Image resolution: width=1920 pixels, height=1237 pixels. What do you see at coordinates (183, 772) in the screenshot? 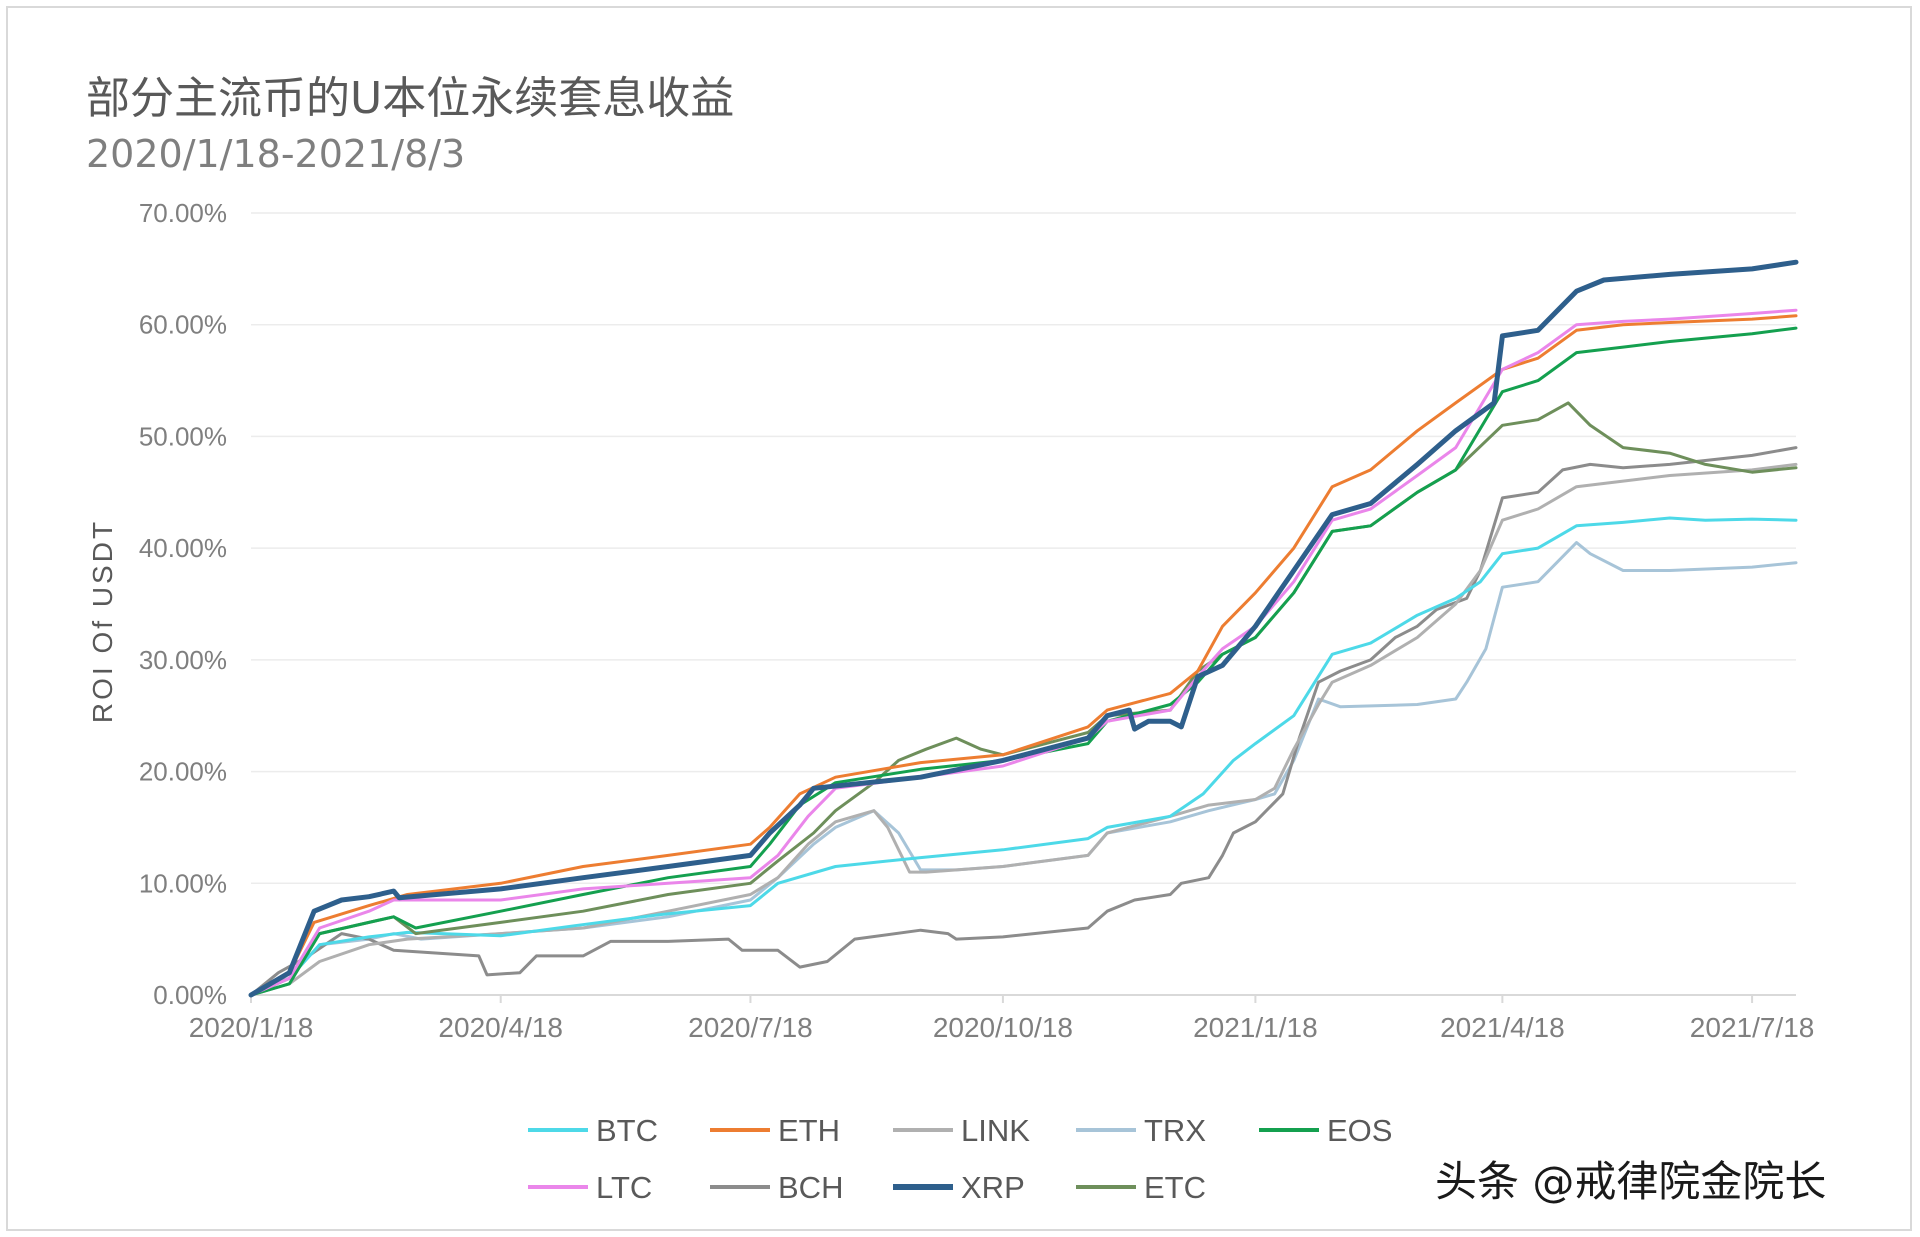
I see `y-tick-label: 20.00%` at bounding box center [183, 772].